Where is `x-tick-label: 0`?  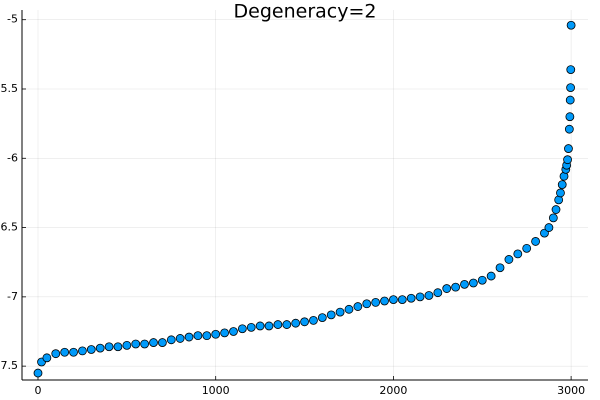
x-tick-label: 0 is located at coordinates (37, 390).